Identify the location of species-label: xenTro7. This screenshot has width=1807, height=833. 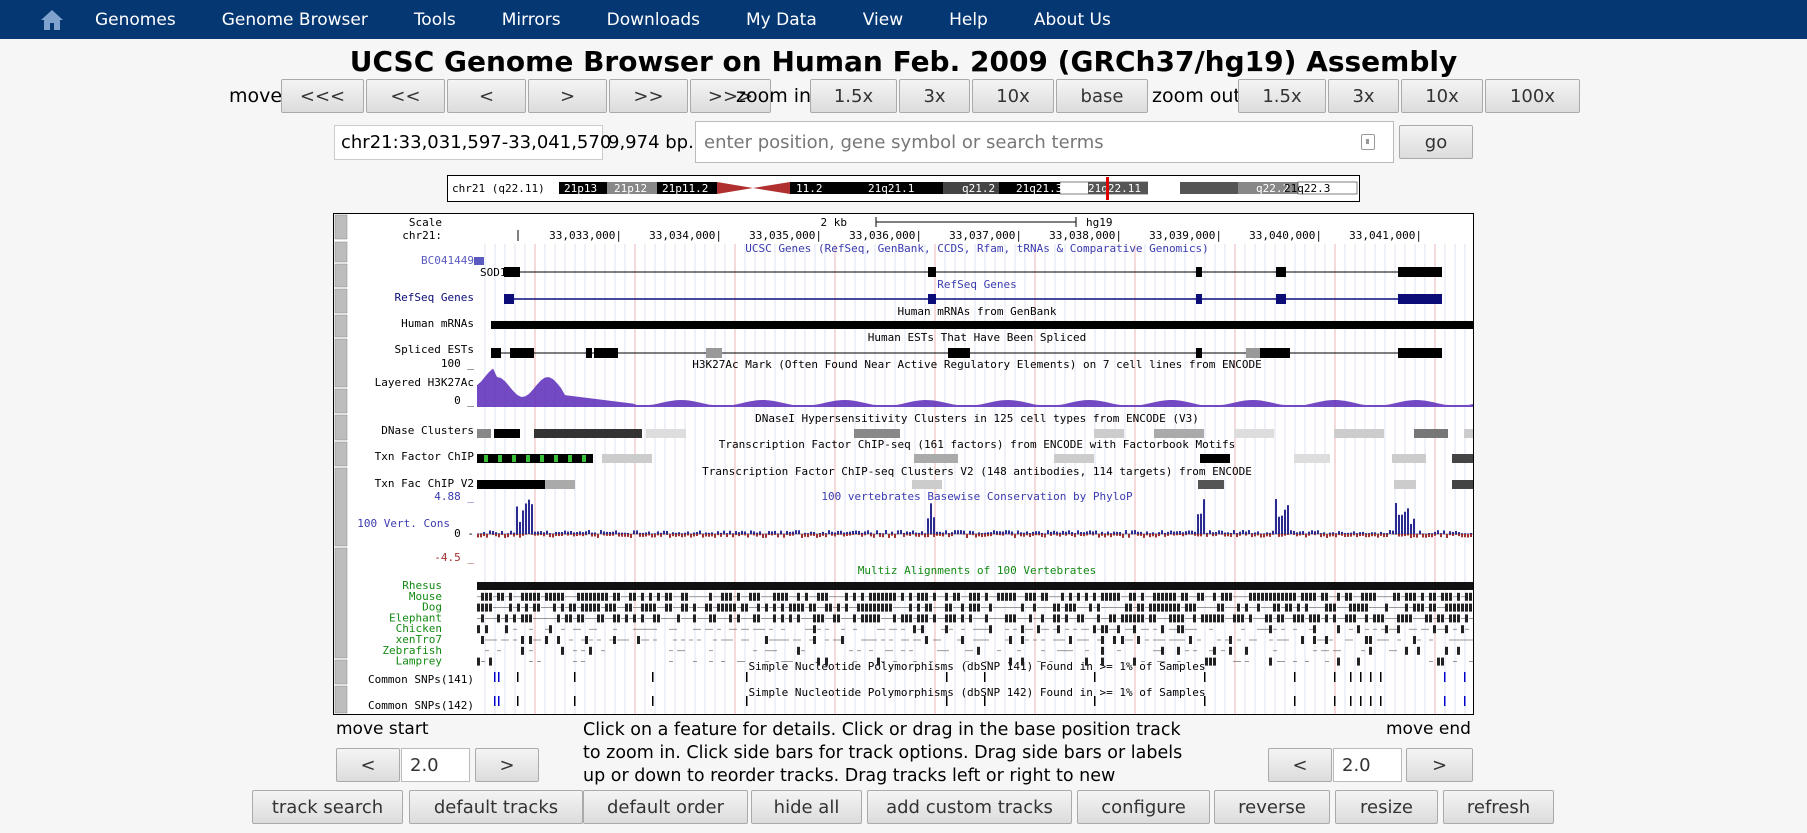
(419, 639).